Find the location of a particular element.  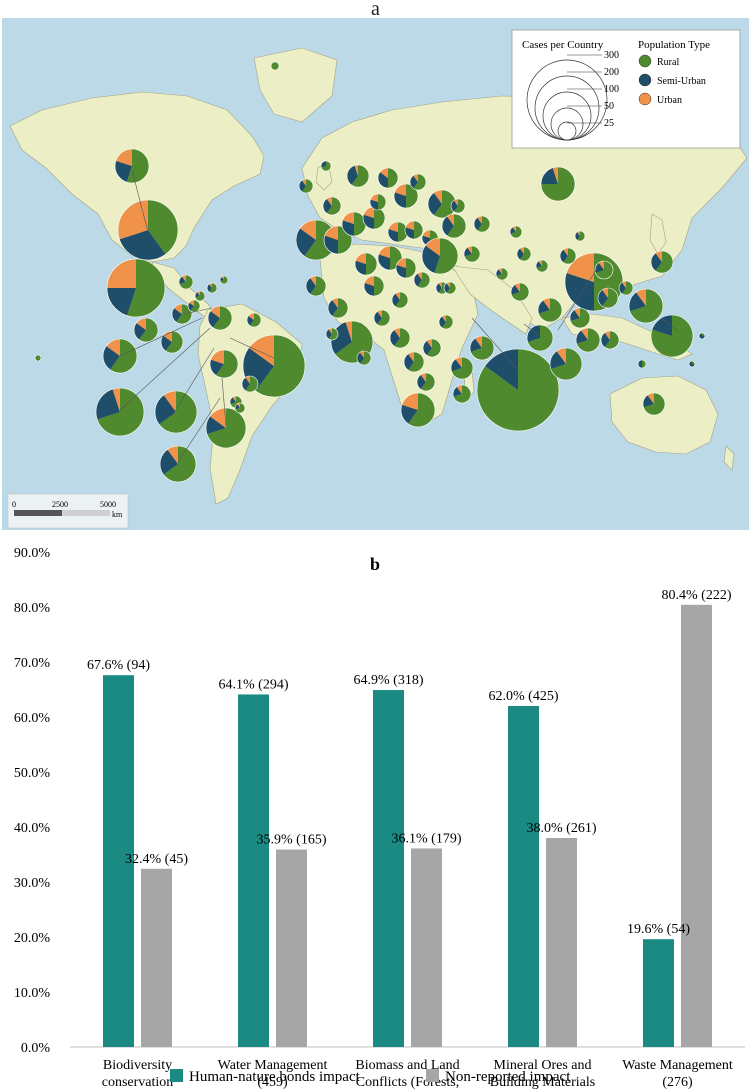

y-tick-label: 90.0% is located at coordinates (32, 553).